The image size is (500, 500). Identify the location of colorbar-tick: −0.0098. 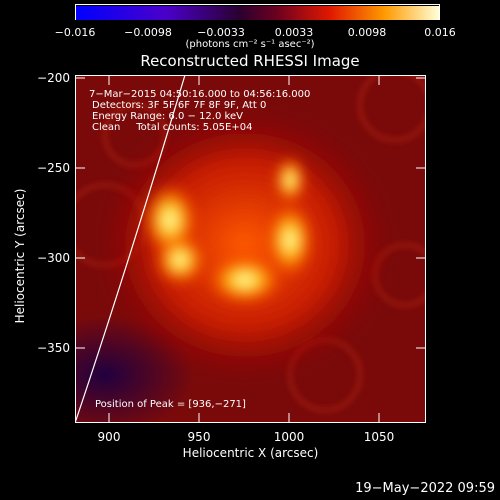
(148, 32).